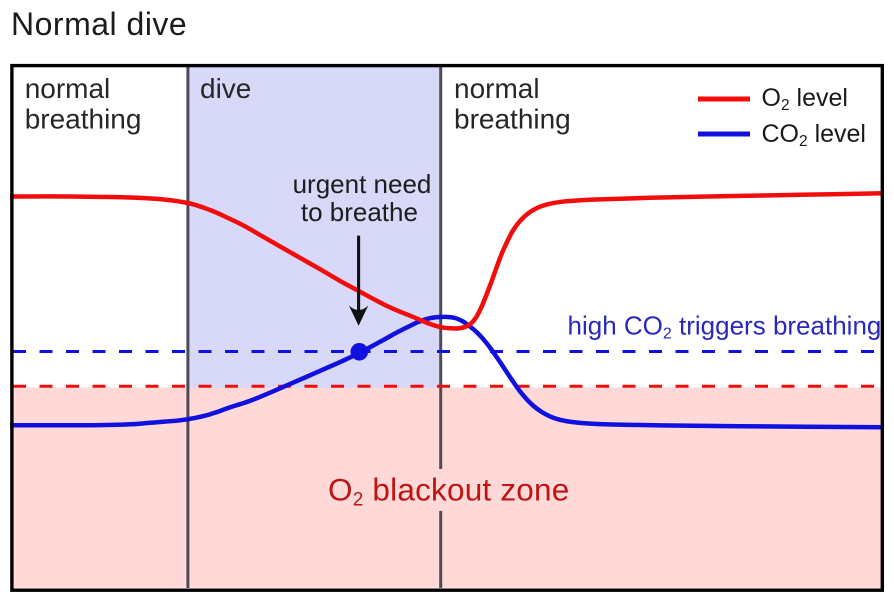  What do you see at coordinates (814, 135) in the screenshot?
I see `svg-text: CO2 level` at bounding box center [814, 135].